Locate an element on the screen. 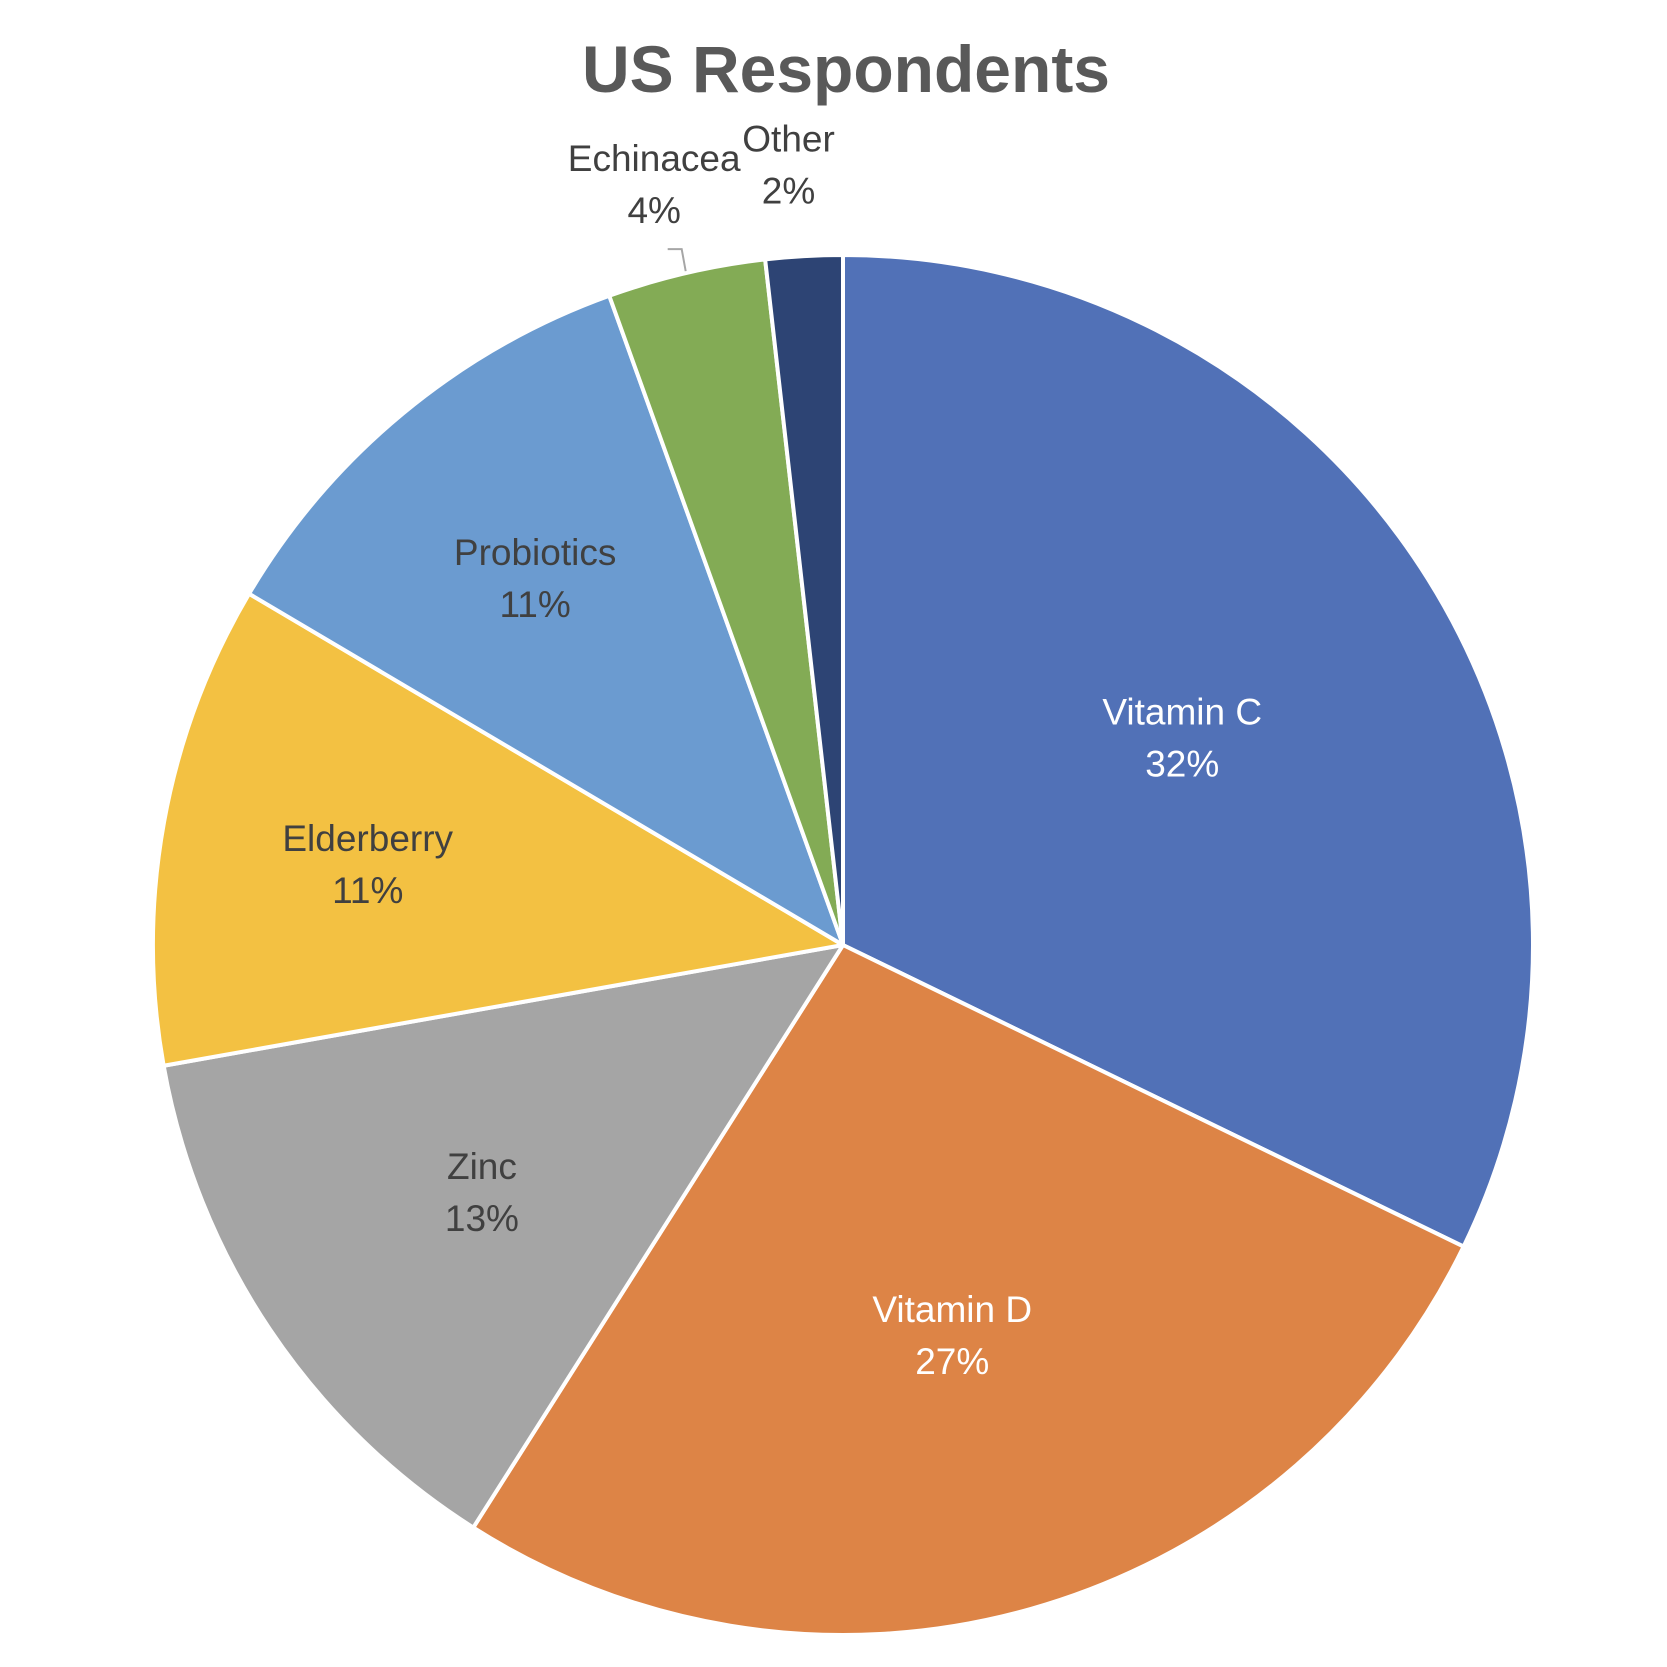 The width and height of the screenshot is (1667, 1667). slice-label-percent: 32% is located at coordinates (1182, 764).